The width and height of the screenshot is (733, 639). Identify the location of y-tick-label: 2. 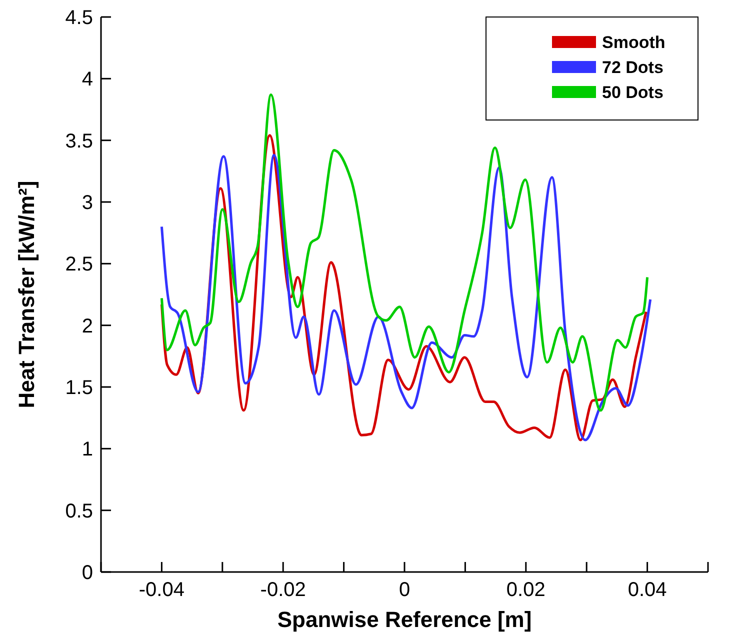
(87, 326).